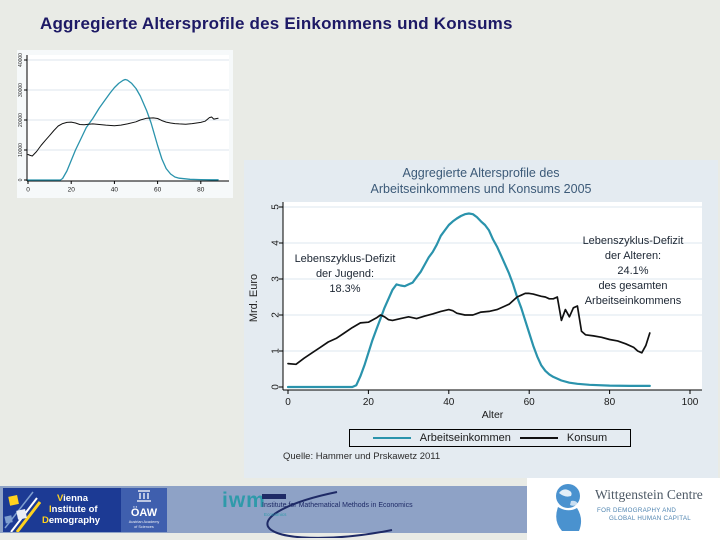 This screenshot has width=720, height=540. I want to click on oaw-building-icon, so click(144, 496).